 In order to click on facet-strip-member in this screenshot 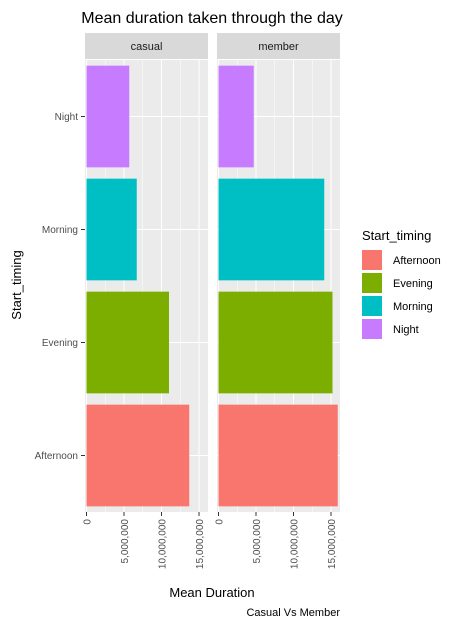, I will do `click(278, 46)`.